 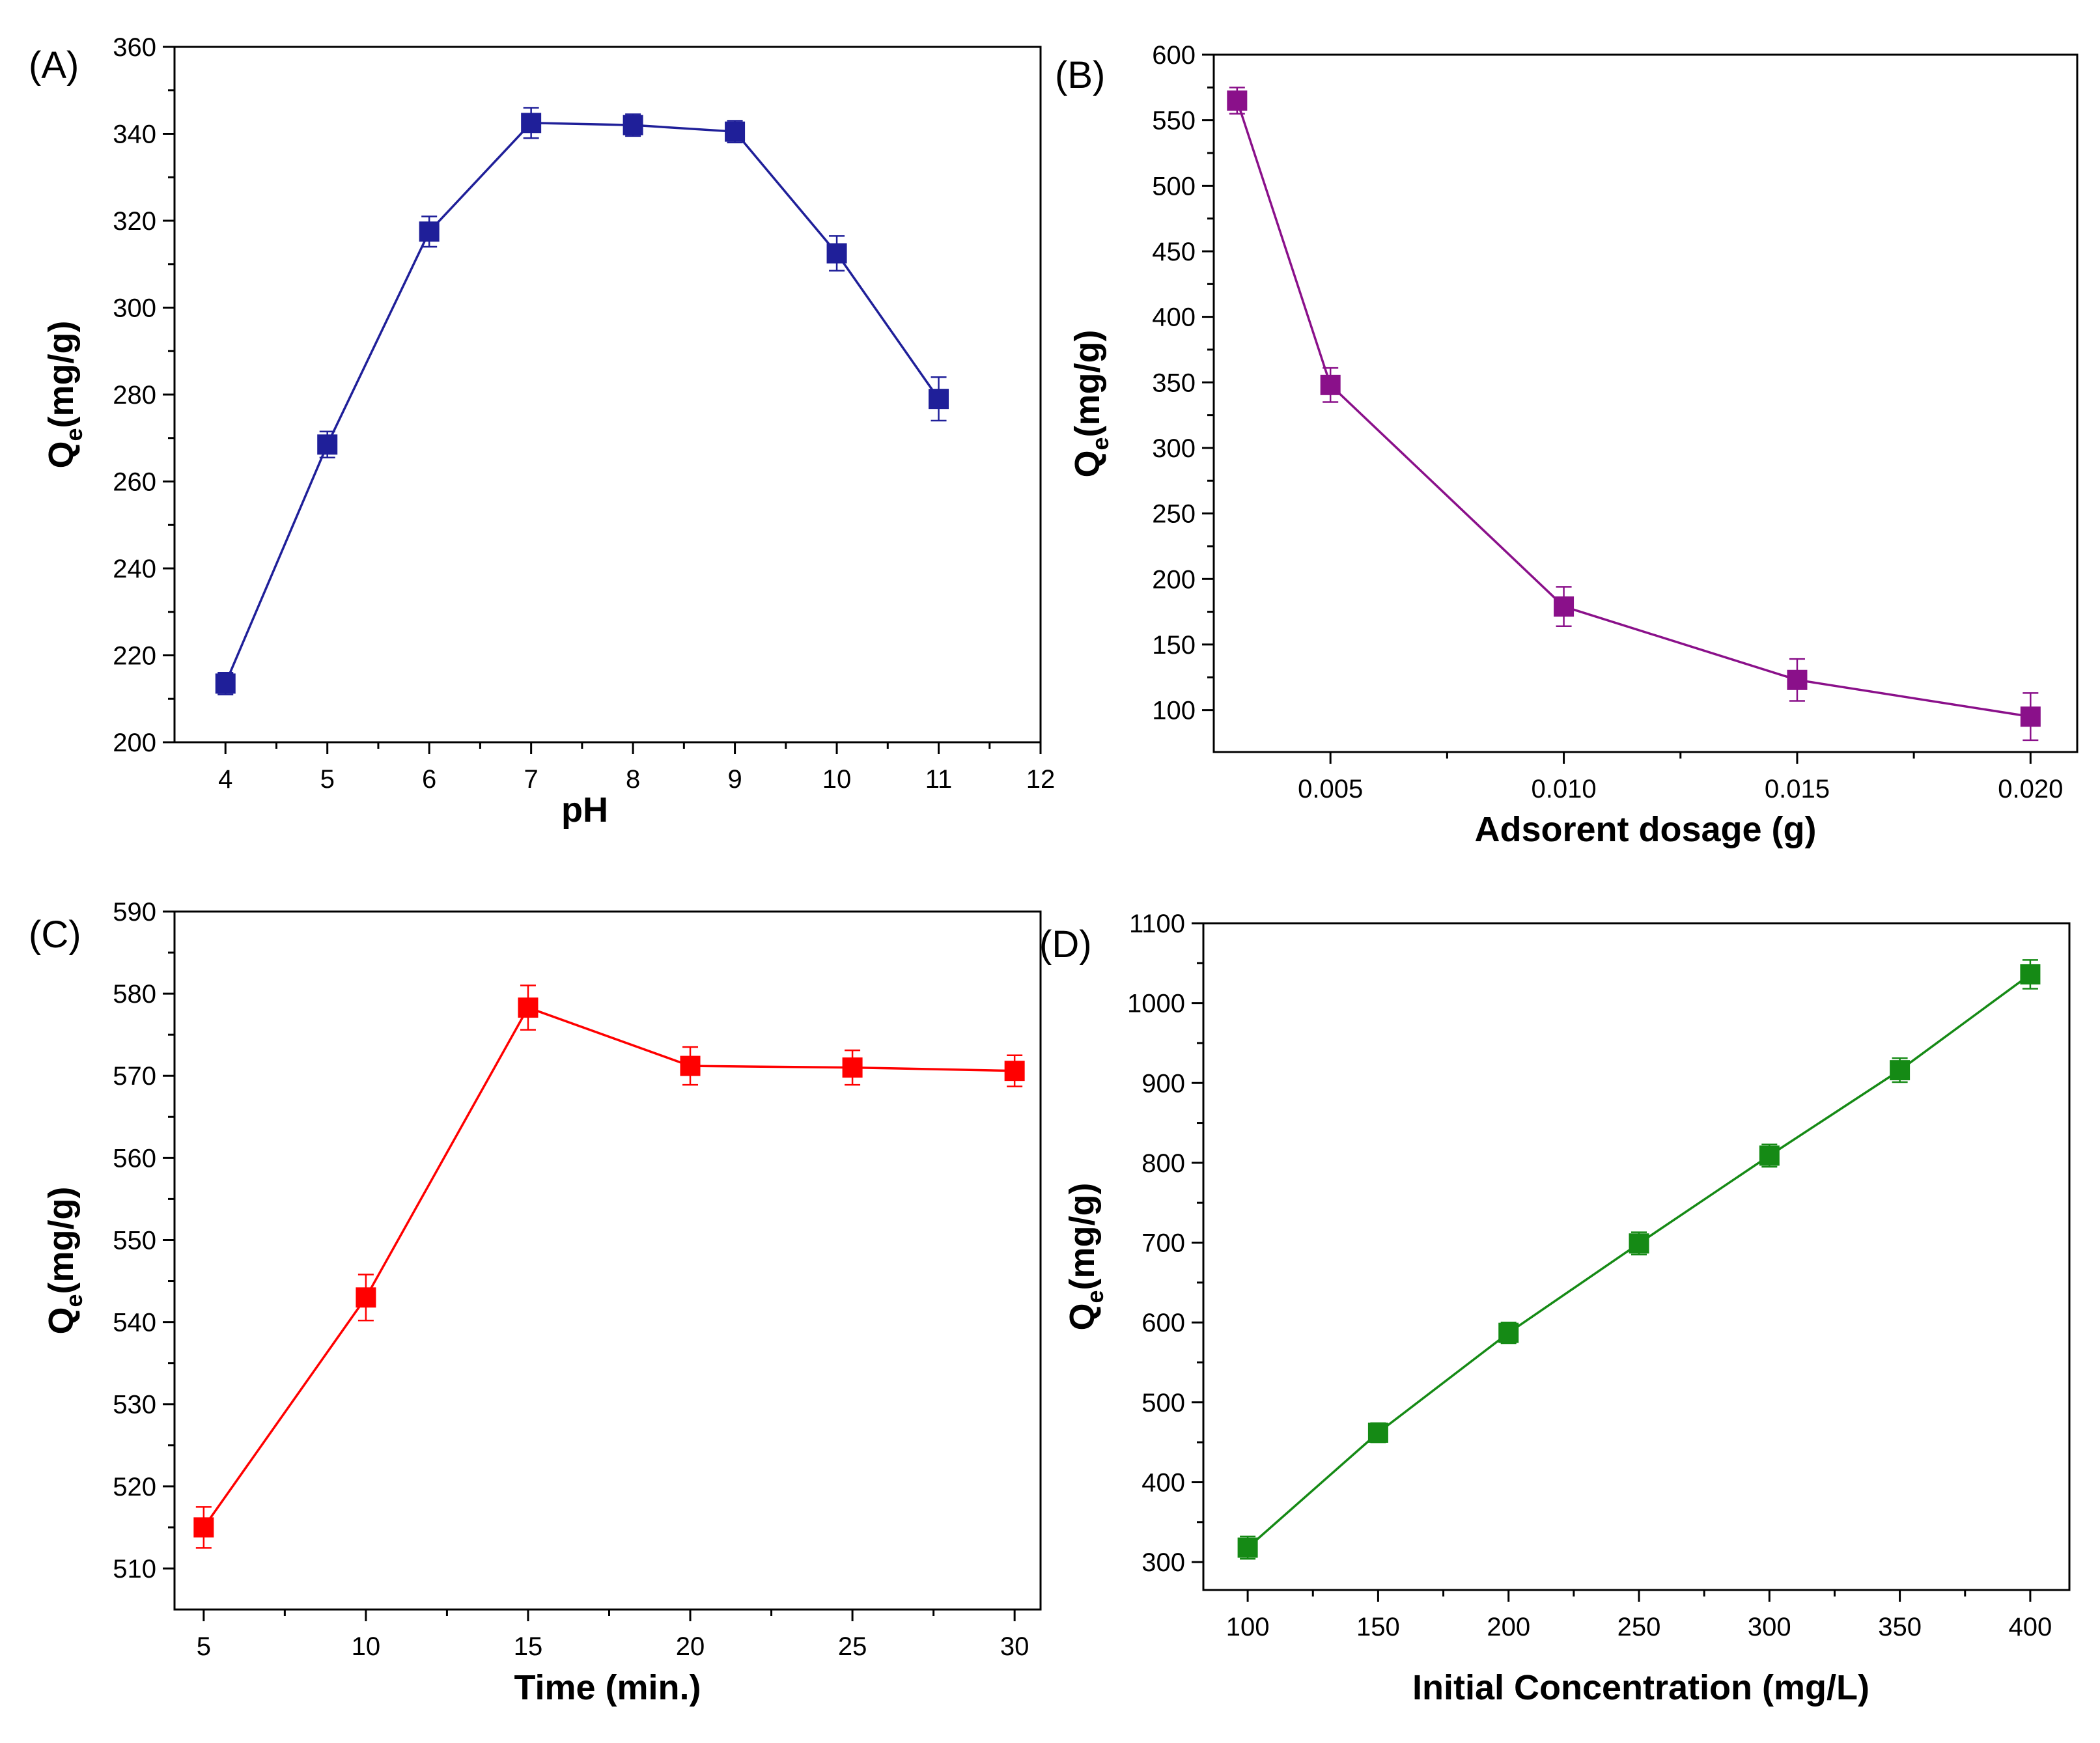 I want to click on panel-label: (A), so click(x=54, y=65).